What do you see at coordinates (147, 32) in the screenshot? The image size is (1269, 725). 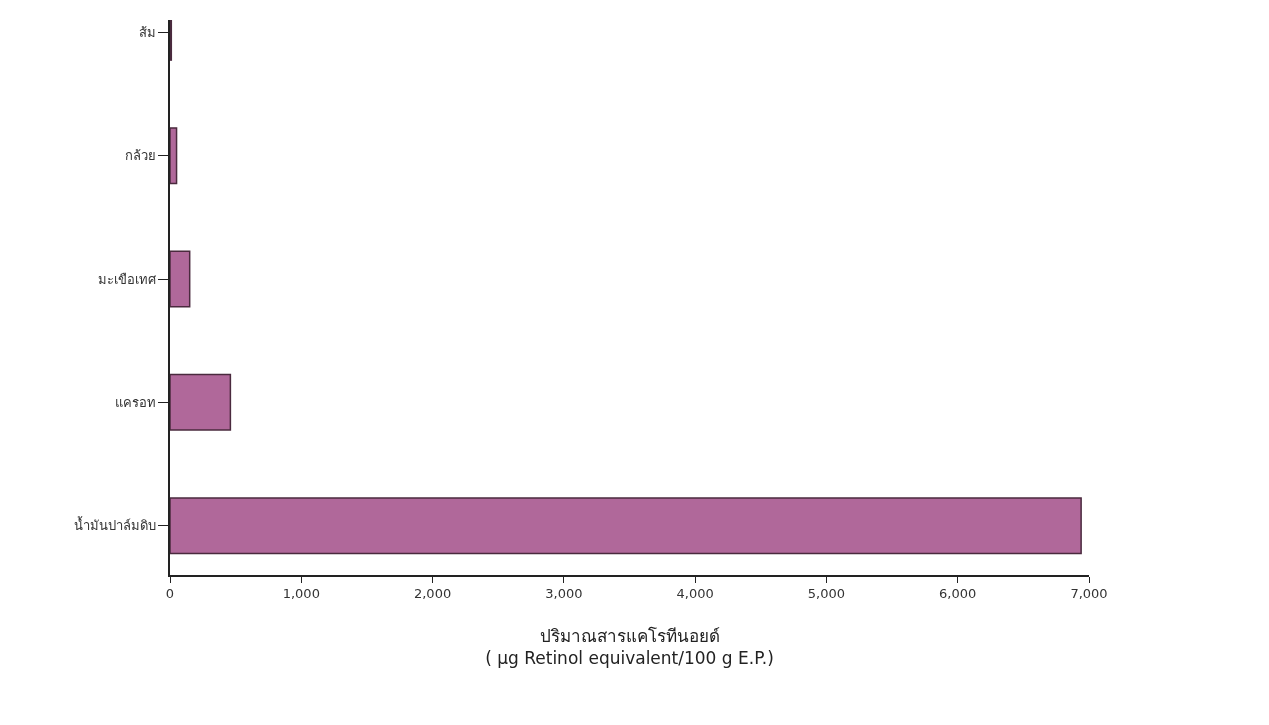 I see `y-tick-label: ส้ม` at bounding box center [147, 32].